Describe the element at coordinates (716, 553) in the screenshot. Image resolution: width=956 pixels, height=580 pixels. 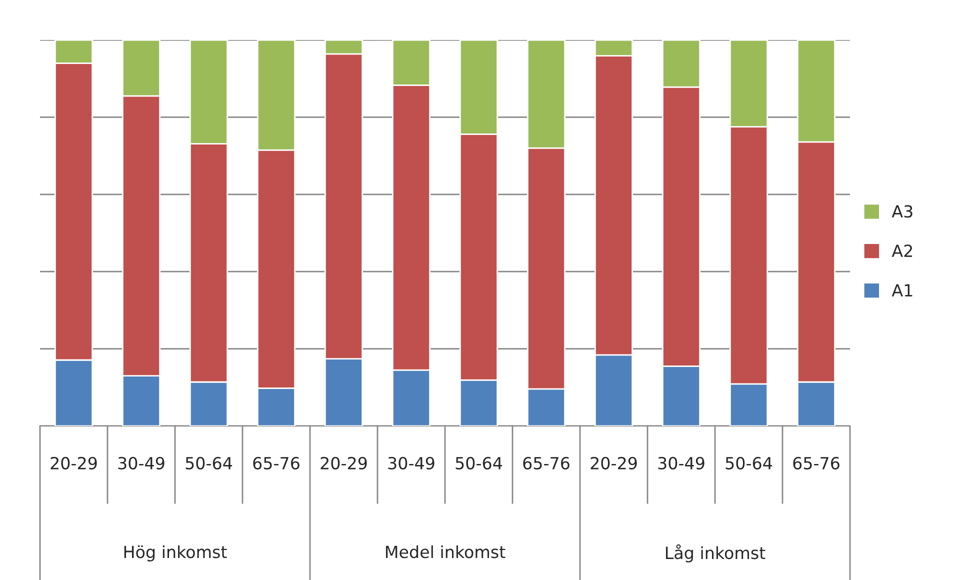
I see `text: Låg inkomst` at that location.